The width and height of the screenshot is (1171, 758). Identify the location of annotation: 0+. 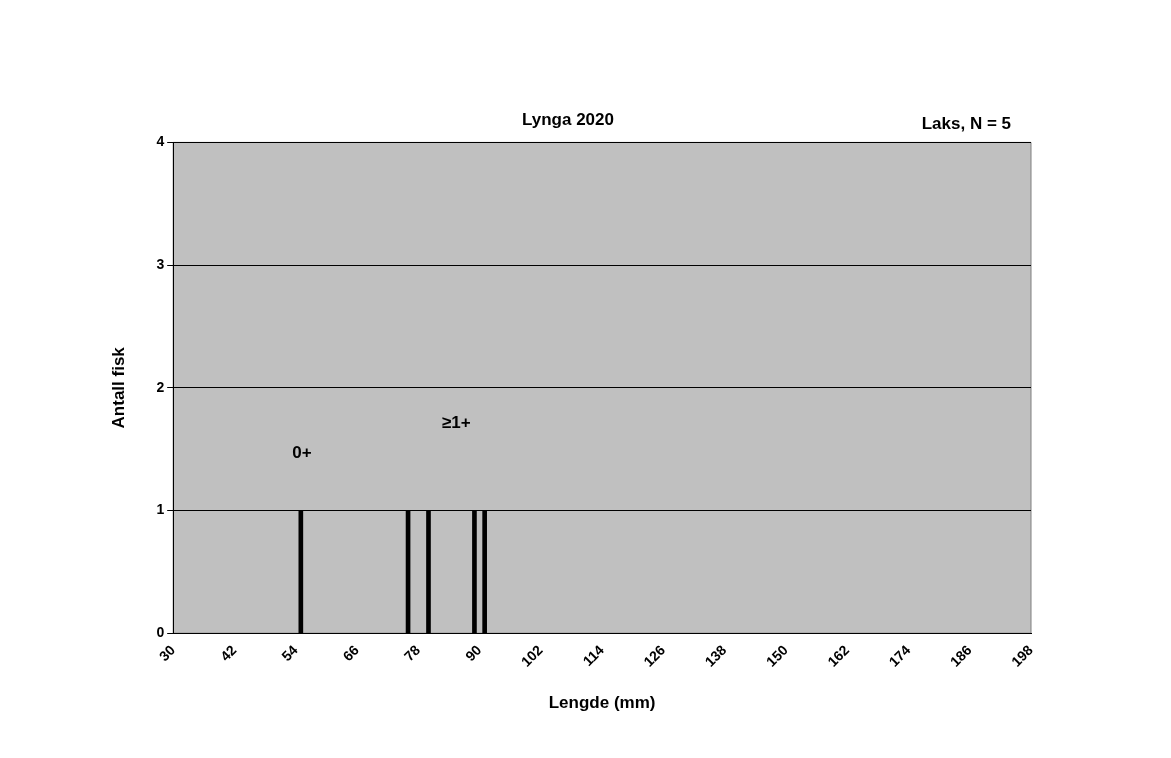
(302, 452).